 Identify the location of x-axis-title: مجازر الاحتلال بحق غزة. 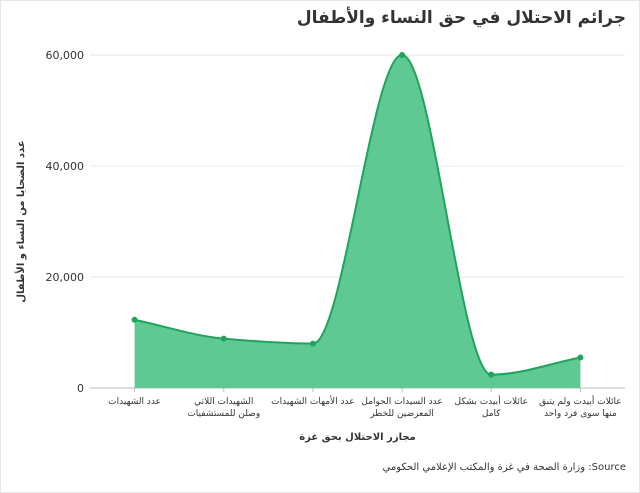
(357, 437).